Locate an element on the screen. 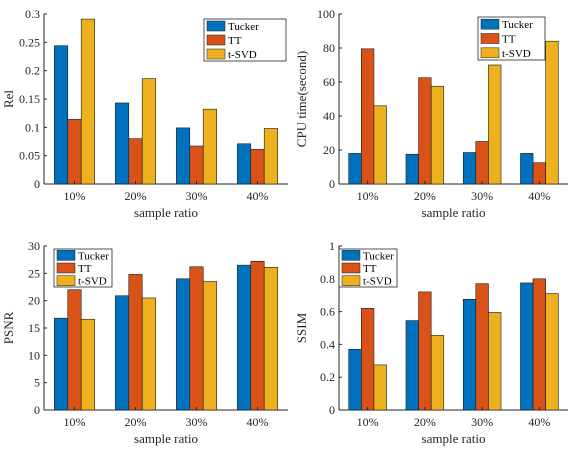 The width and height of the screenshot is (575, 457). y-axis-label: CPU time(second) is located at coordinates (301, 99).